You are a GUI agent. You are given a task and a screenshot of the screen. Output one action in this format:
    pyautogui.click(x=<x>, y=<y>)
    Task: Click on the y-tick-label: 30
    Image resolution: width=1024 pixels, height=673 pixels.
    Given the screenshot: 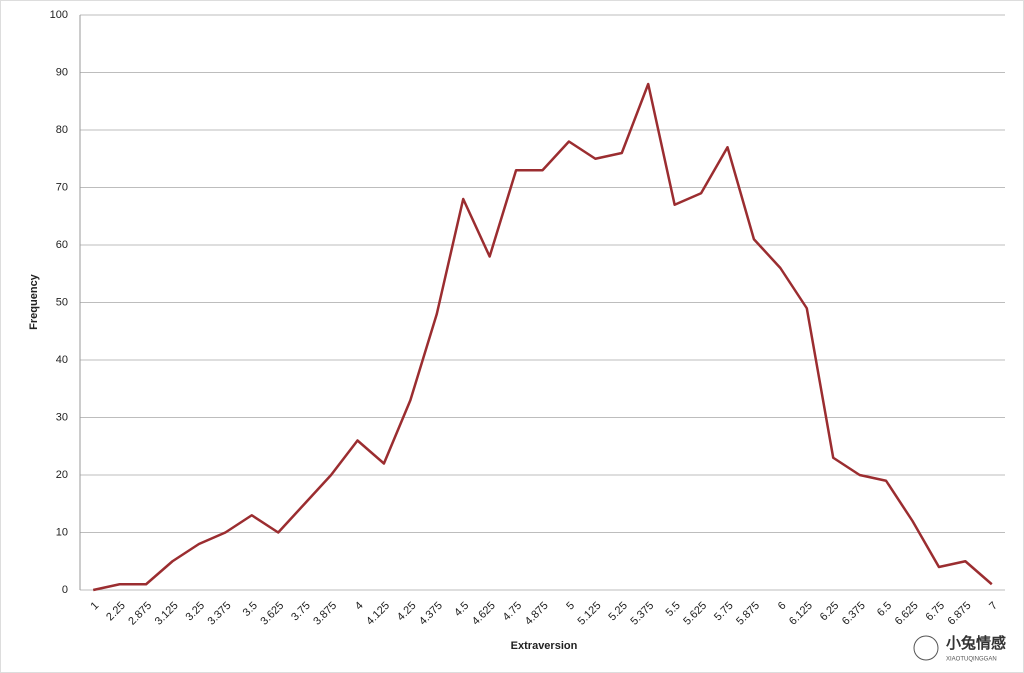 What is the action you would take?
    pyautogui.click(x=62, y=417)
    